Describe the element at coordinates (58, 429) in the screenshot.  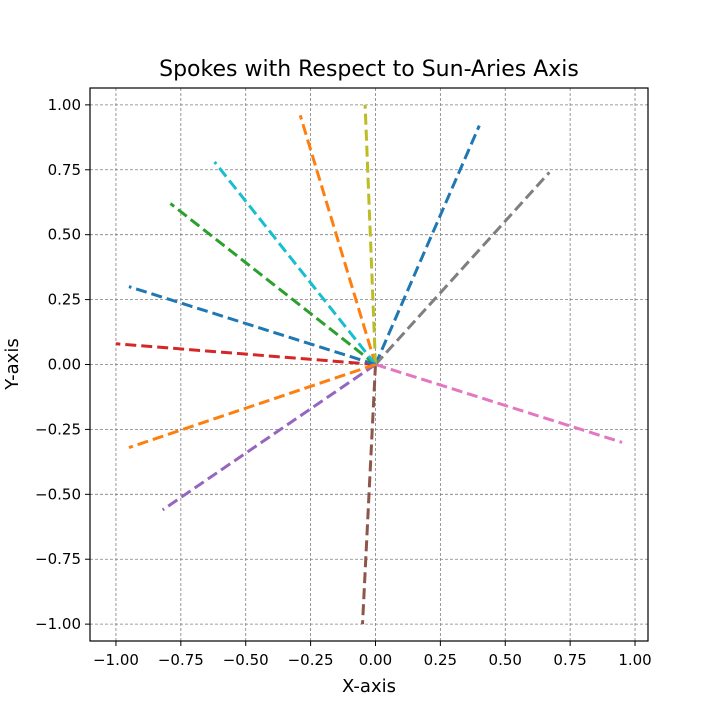
I see `y-tick-label: −0.25` at that location.